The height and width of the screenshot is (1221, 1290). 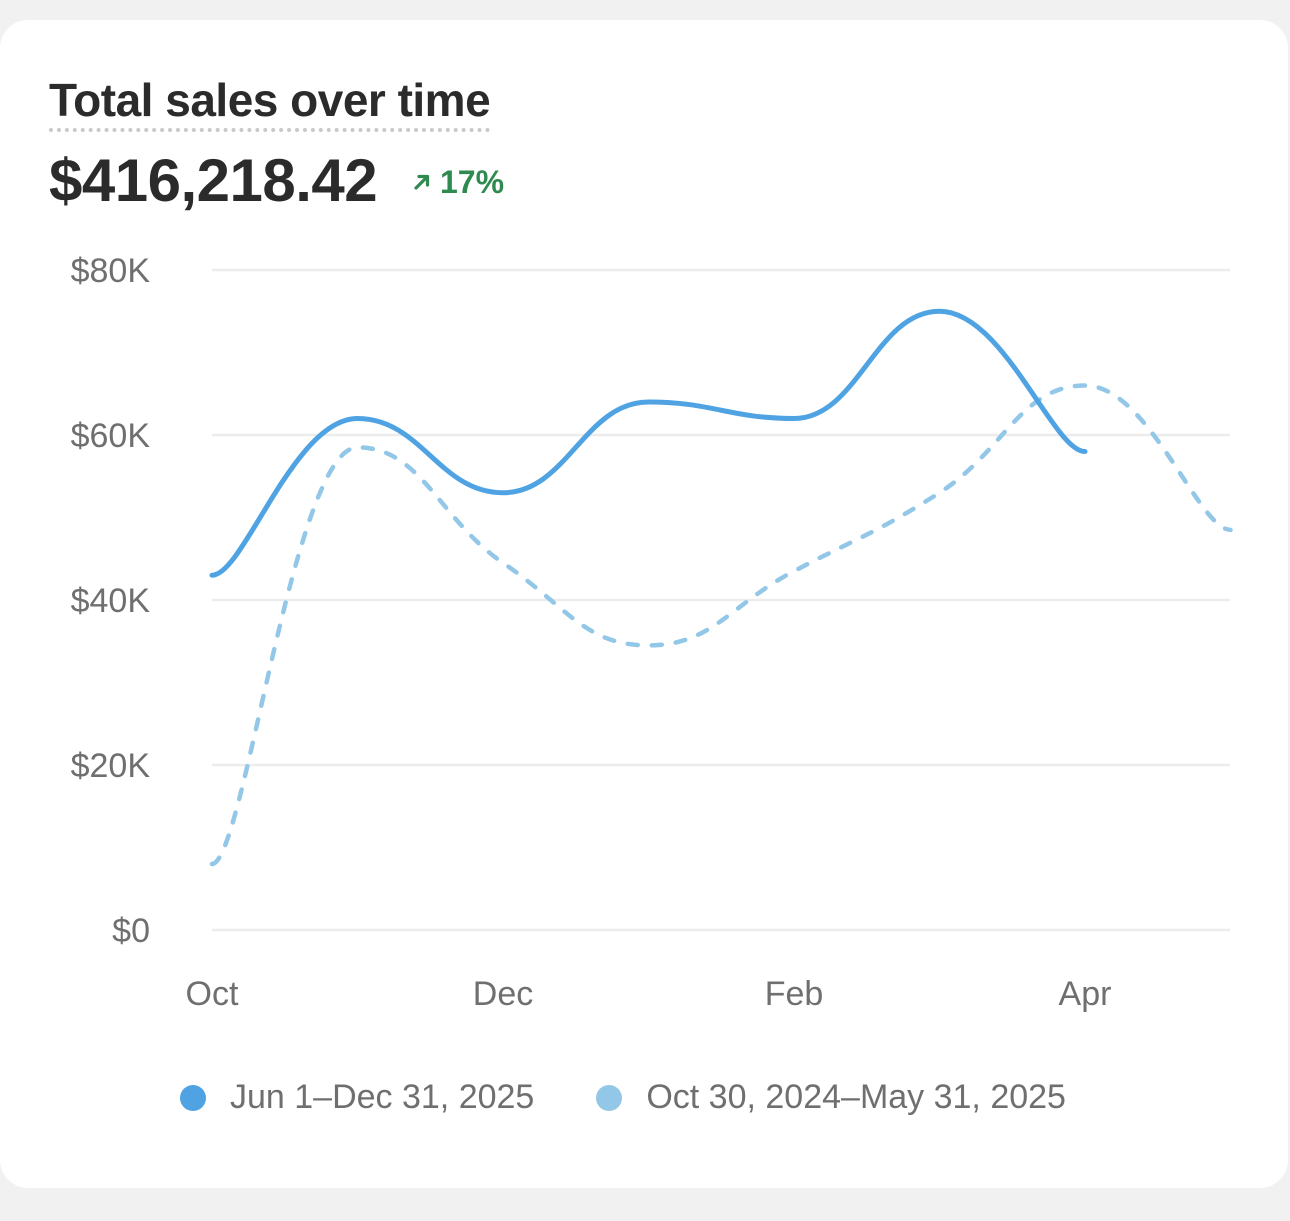 I want to click on legend-label-previous: Oct 30, 2024–May 31, 2025, so click(x=856, y=1097).